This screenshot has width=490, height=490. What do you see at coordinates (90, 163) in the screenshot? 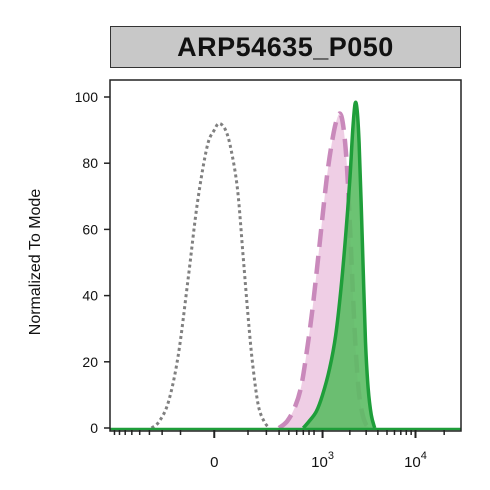
I see `y-tick-label: 80` at bounding box center [90, 163].